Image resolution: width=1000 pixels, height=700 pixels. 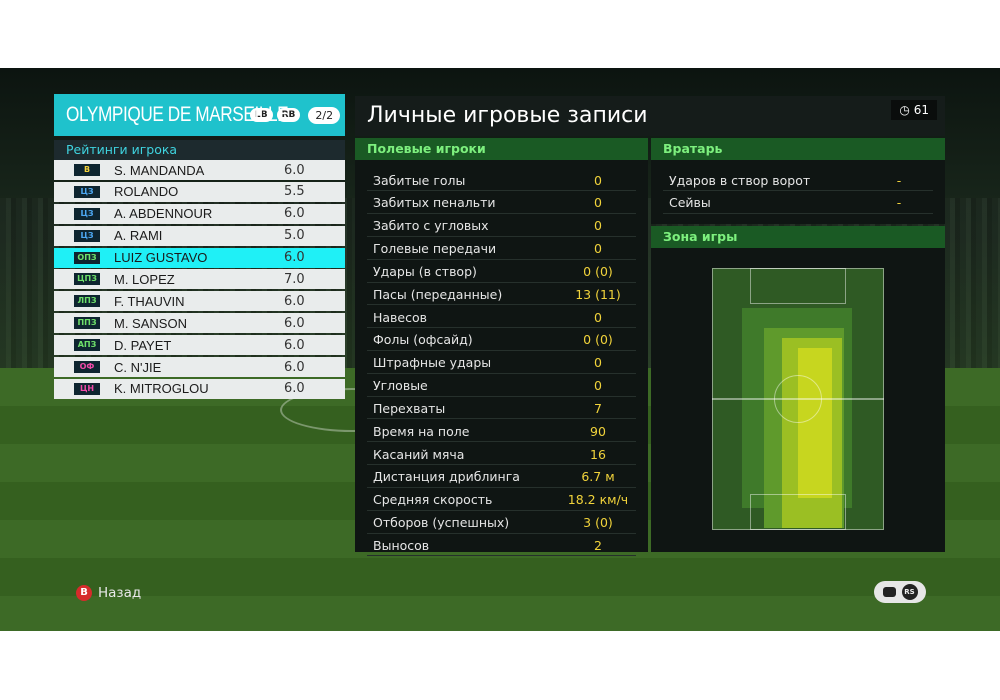 What do you see at coordinates (501, 340) in the screenshot?
I see `stat-row: Фолы (офсайд) 0 (0)` at bounding box center [501, 340].